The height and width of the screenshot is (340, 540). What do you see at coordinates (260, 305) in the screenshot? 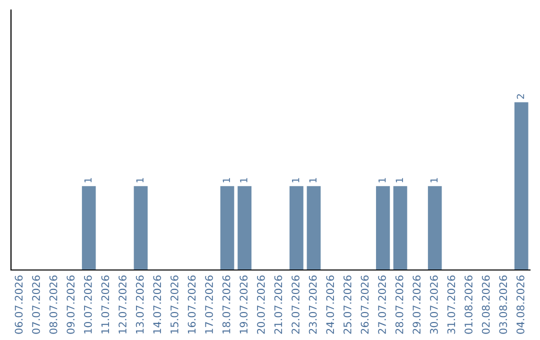
I see `x-tick-label: 20.07.2026` at bounding box center [260, 305].